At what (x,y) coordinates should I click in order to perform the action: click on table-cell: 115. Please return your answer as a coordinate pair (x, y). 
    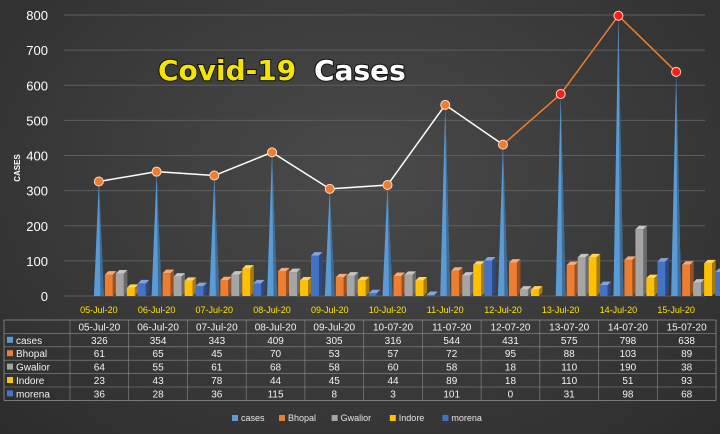
    Looking at the image, I should click on (276, 394).